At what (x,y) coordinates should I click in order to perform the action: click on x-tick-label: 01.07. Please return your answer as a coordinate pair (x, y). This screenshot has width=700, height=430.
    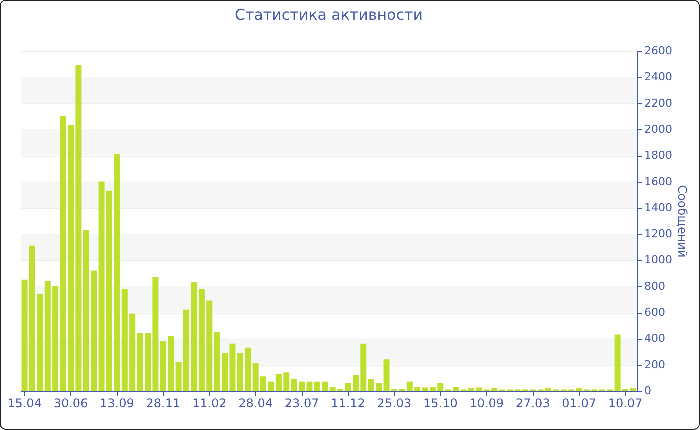
    Looking at the image, I should click on (579, 403).